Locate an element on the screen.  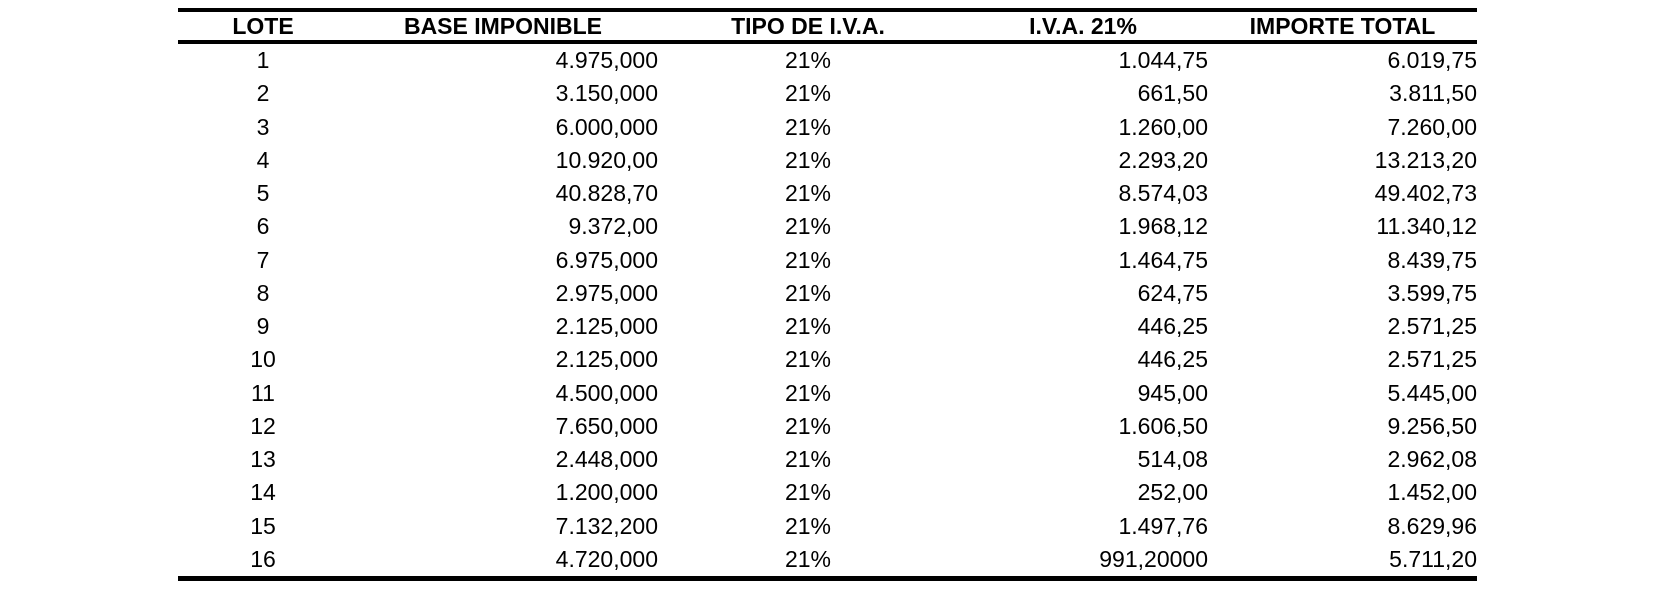
cell-base-imponible: 2.975,000 is located at coordinates (606, 292).